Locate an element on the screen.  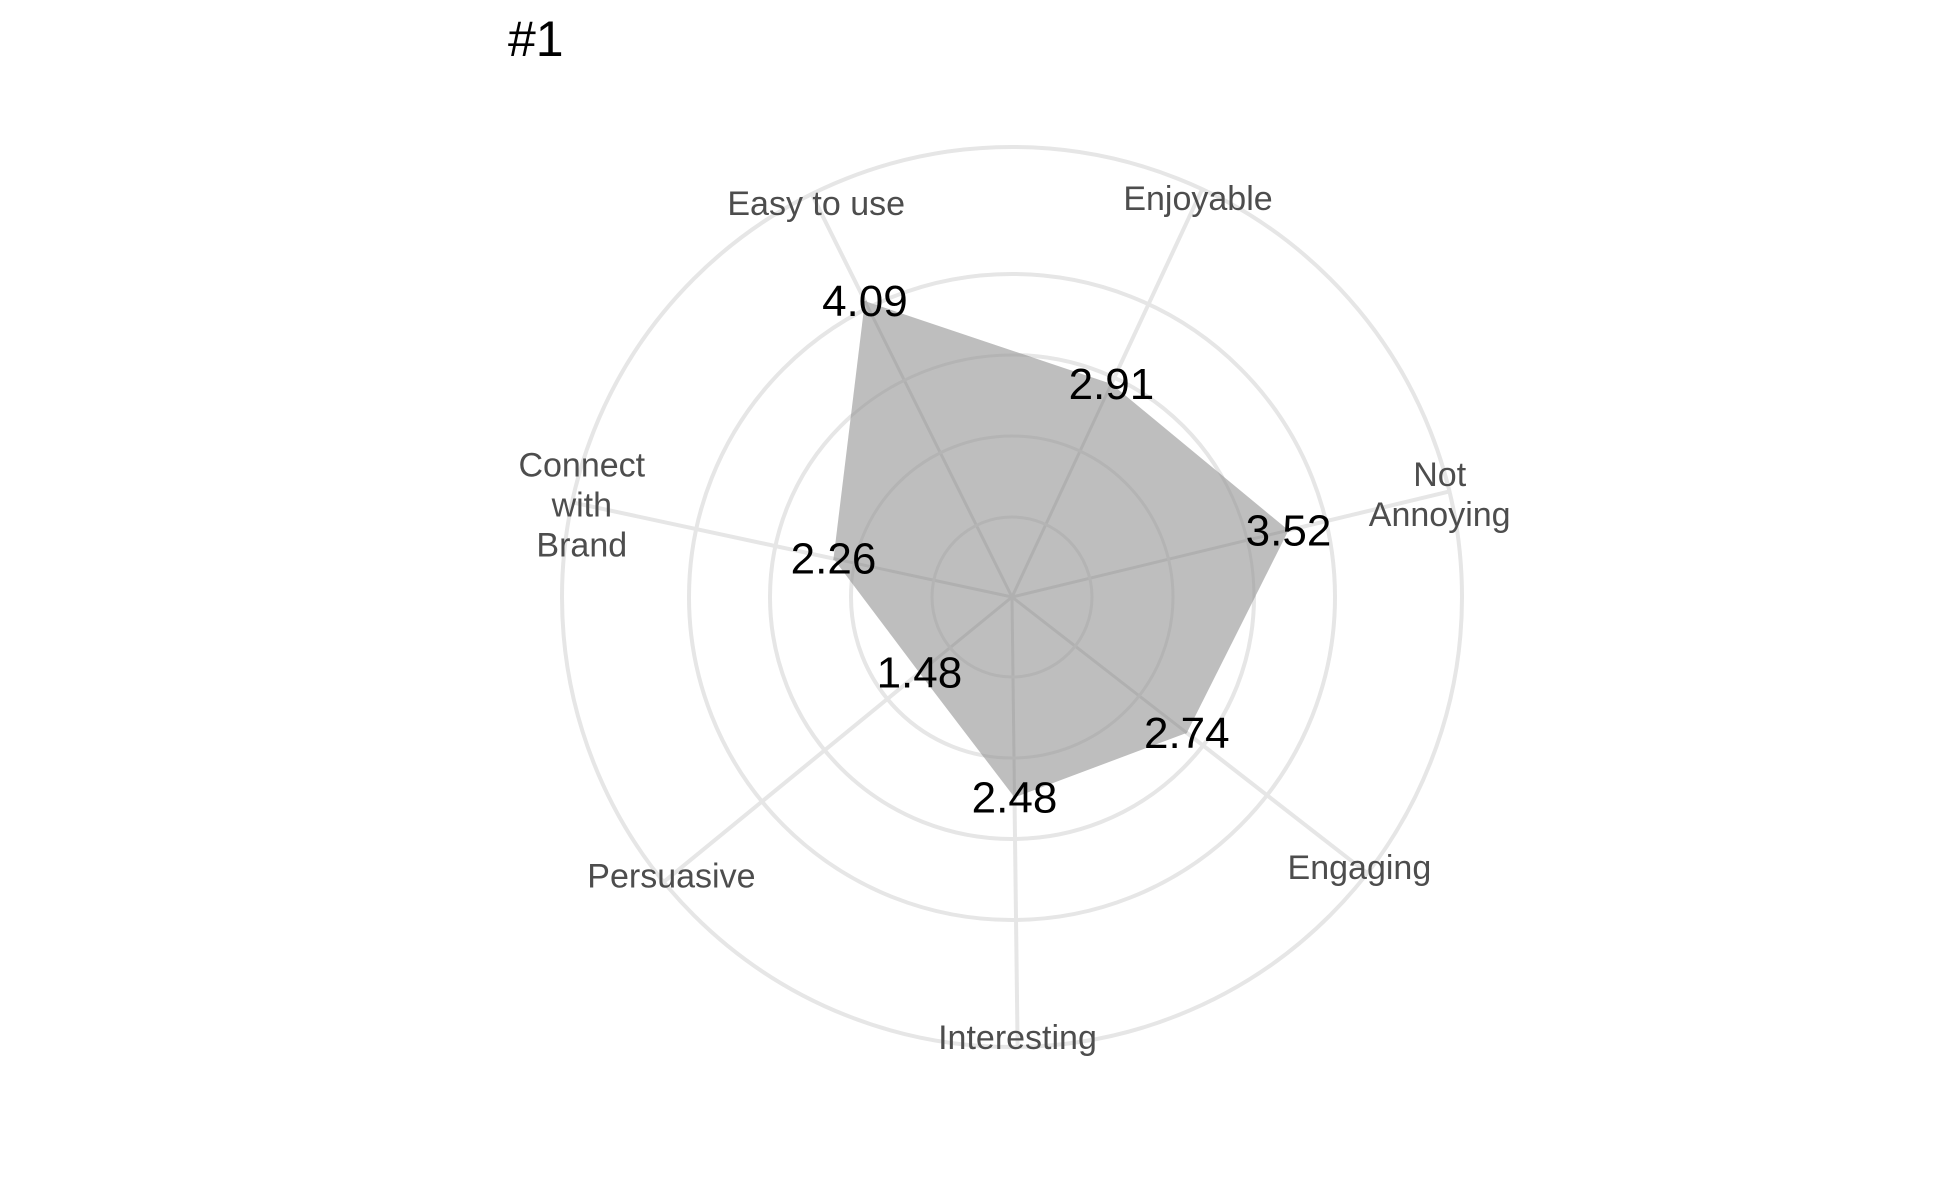
data-area is located at coordinates (1061, 549).